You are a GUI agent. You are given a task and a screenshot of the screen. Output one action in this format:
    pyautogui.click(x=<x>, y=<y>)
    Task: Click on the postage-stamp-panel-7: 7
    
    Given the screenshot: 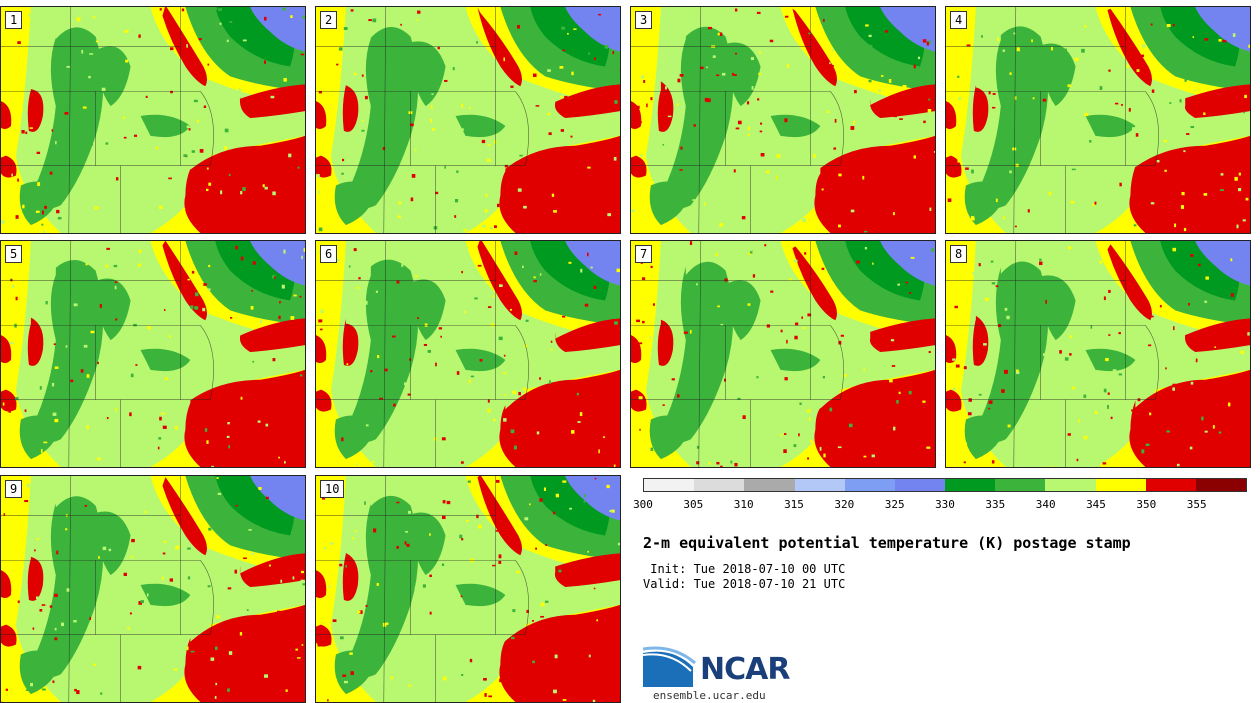 What is the action you would take?
    pyautogui.click(x=783, y=354)
    